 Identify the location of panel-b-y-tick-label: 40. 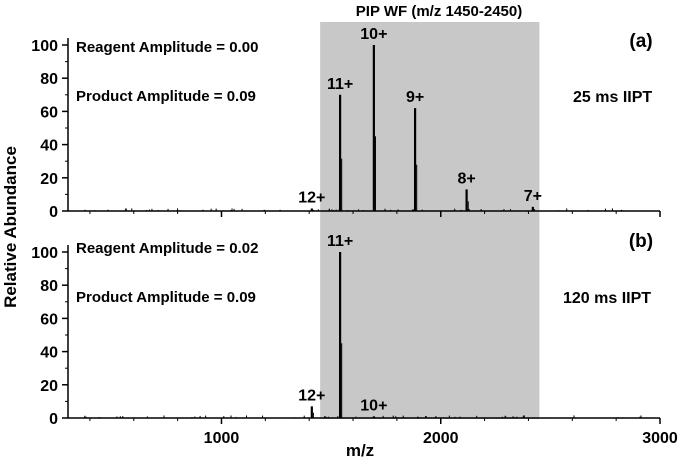
(49, 353).